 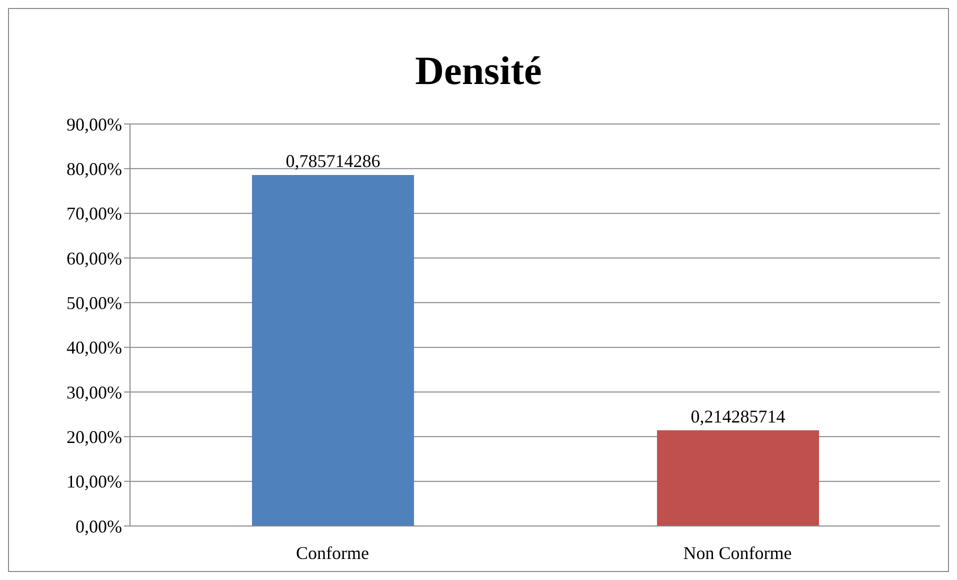 I want to click on y-tick-label: 80,00%, so click(x=94, y=169).